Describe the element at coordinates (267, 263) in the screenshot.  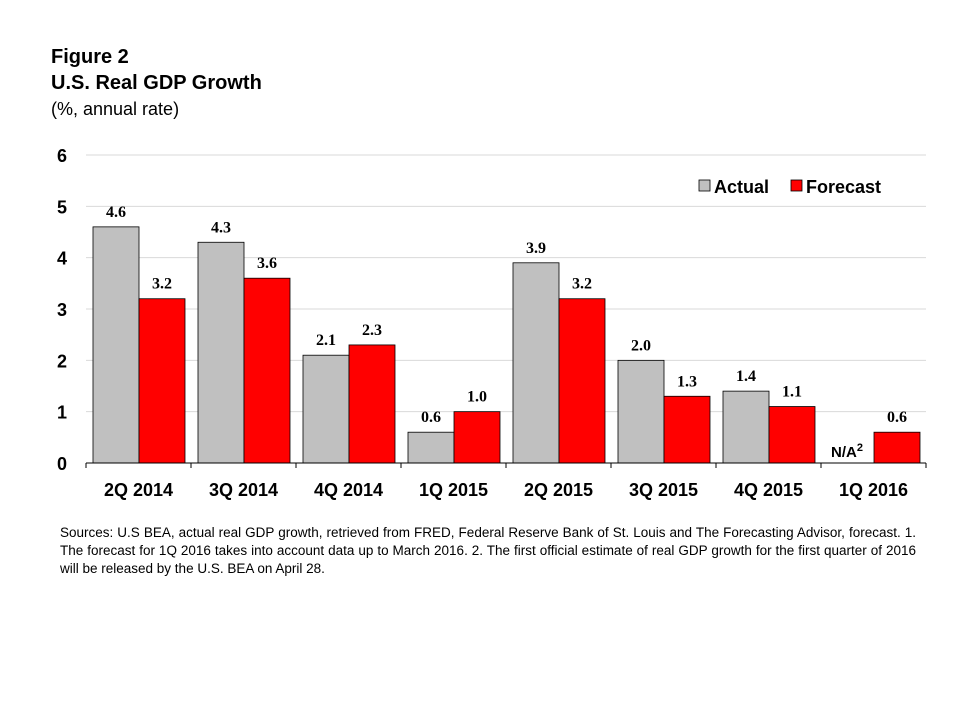
I see `forecast-value-label: 3.6` at that location.